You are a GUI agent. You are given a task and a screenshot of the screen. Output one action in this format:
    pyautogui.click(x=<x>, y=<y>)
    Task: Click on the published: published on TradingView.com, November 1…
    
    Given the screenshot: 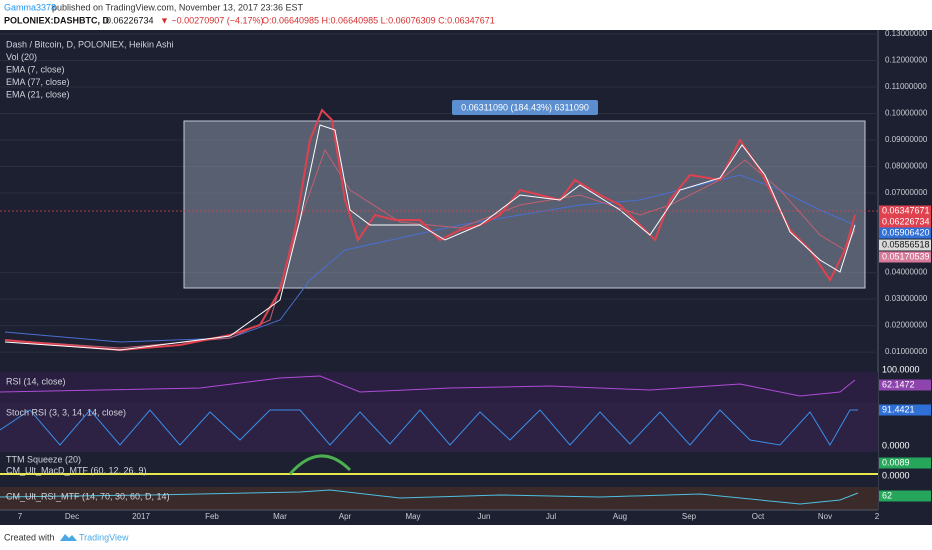 What is the action you would take?
    pyautogui.click(x=177, y=7)
    